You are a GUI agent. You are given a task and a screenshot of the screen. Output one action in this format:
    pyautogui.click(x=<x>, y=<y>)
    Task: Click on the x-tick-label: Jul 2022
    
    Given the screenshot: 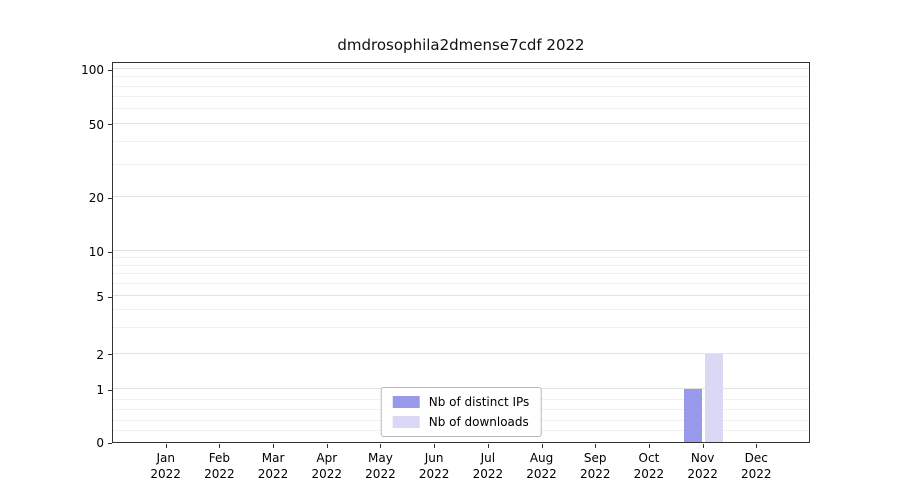 What is the action you would take?
    pyautogui.click(x=488, y=466)
    